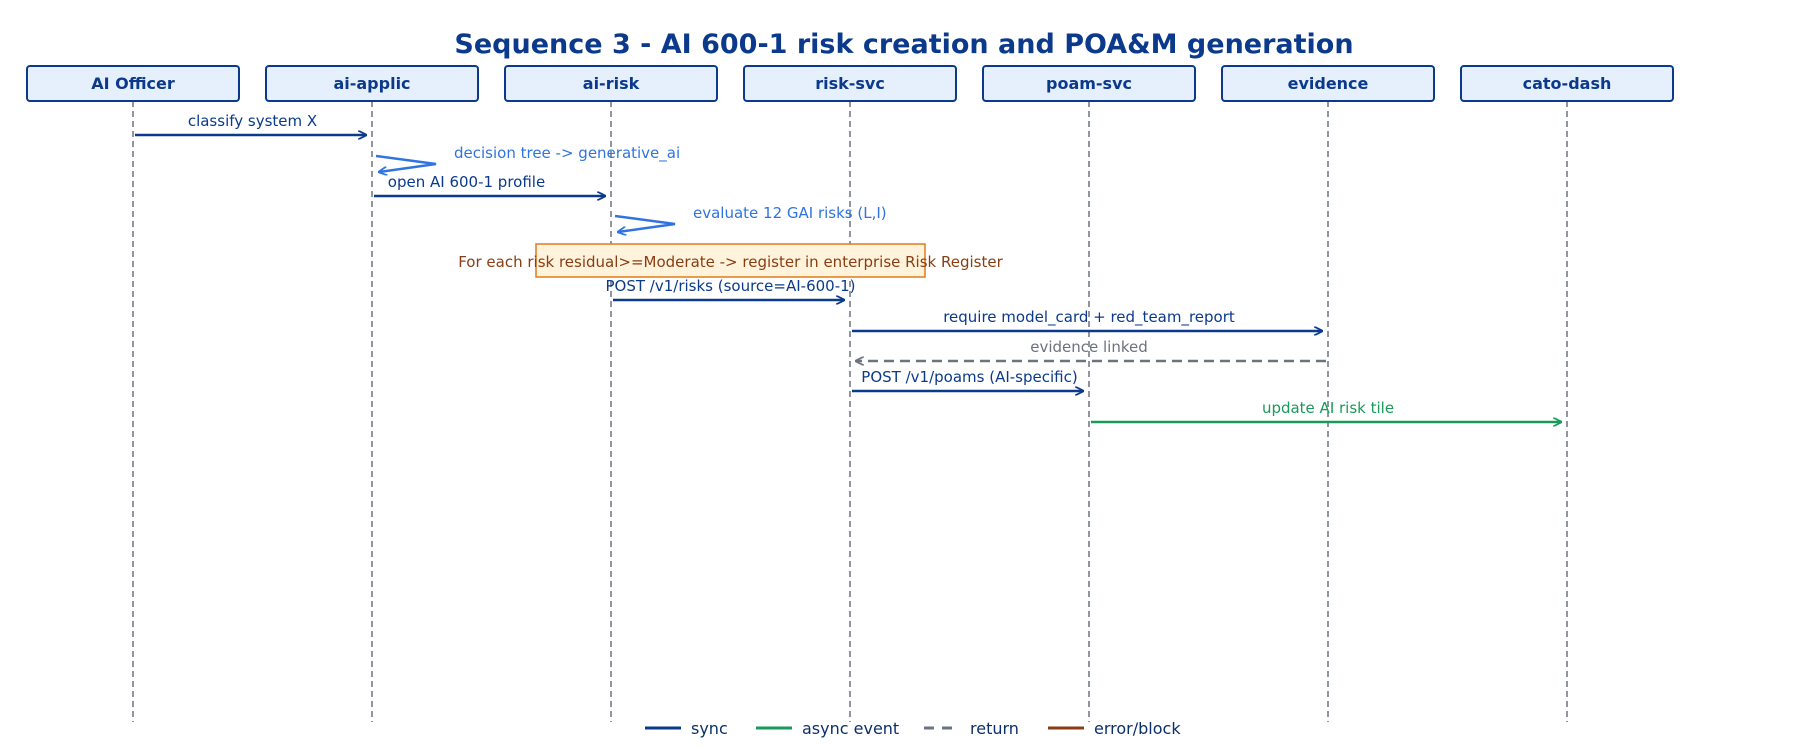 The height and width of the screenshot is (748, 1800). Describe the element at coordinates (1137, 728) in the screenshot. I see `legend-label: error/block` at that location.